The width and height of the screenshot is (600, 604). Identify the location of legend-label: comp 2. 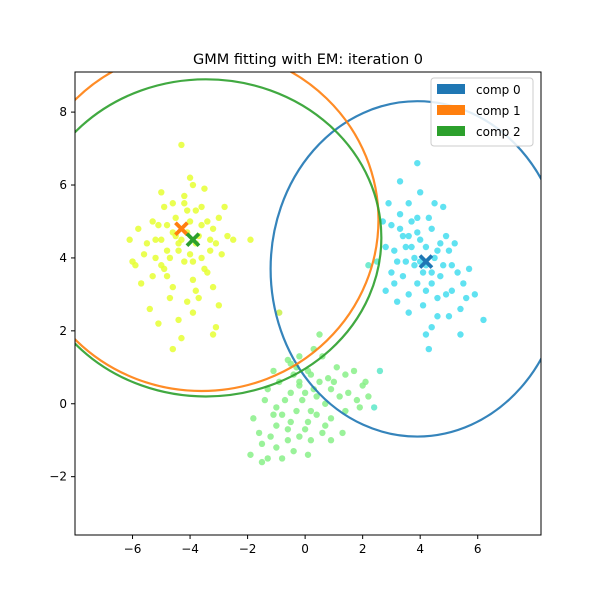
(498, 132).